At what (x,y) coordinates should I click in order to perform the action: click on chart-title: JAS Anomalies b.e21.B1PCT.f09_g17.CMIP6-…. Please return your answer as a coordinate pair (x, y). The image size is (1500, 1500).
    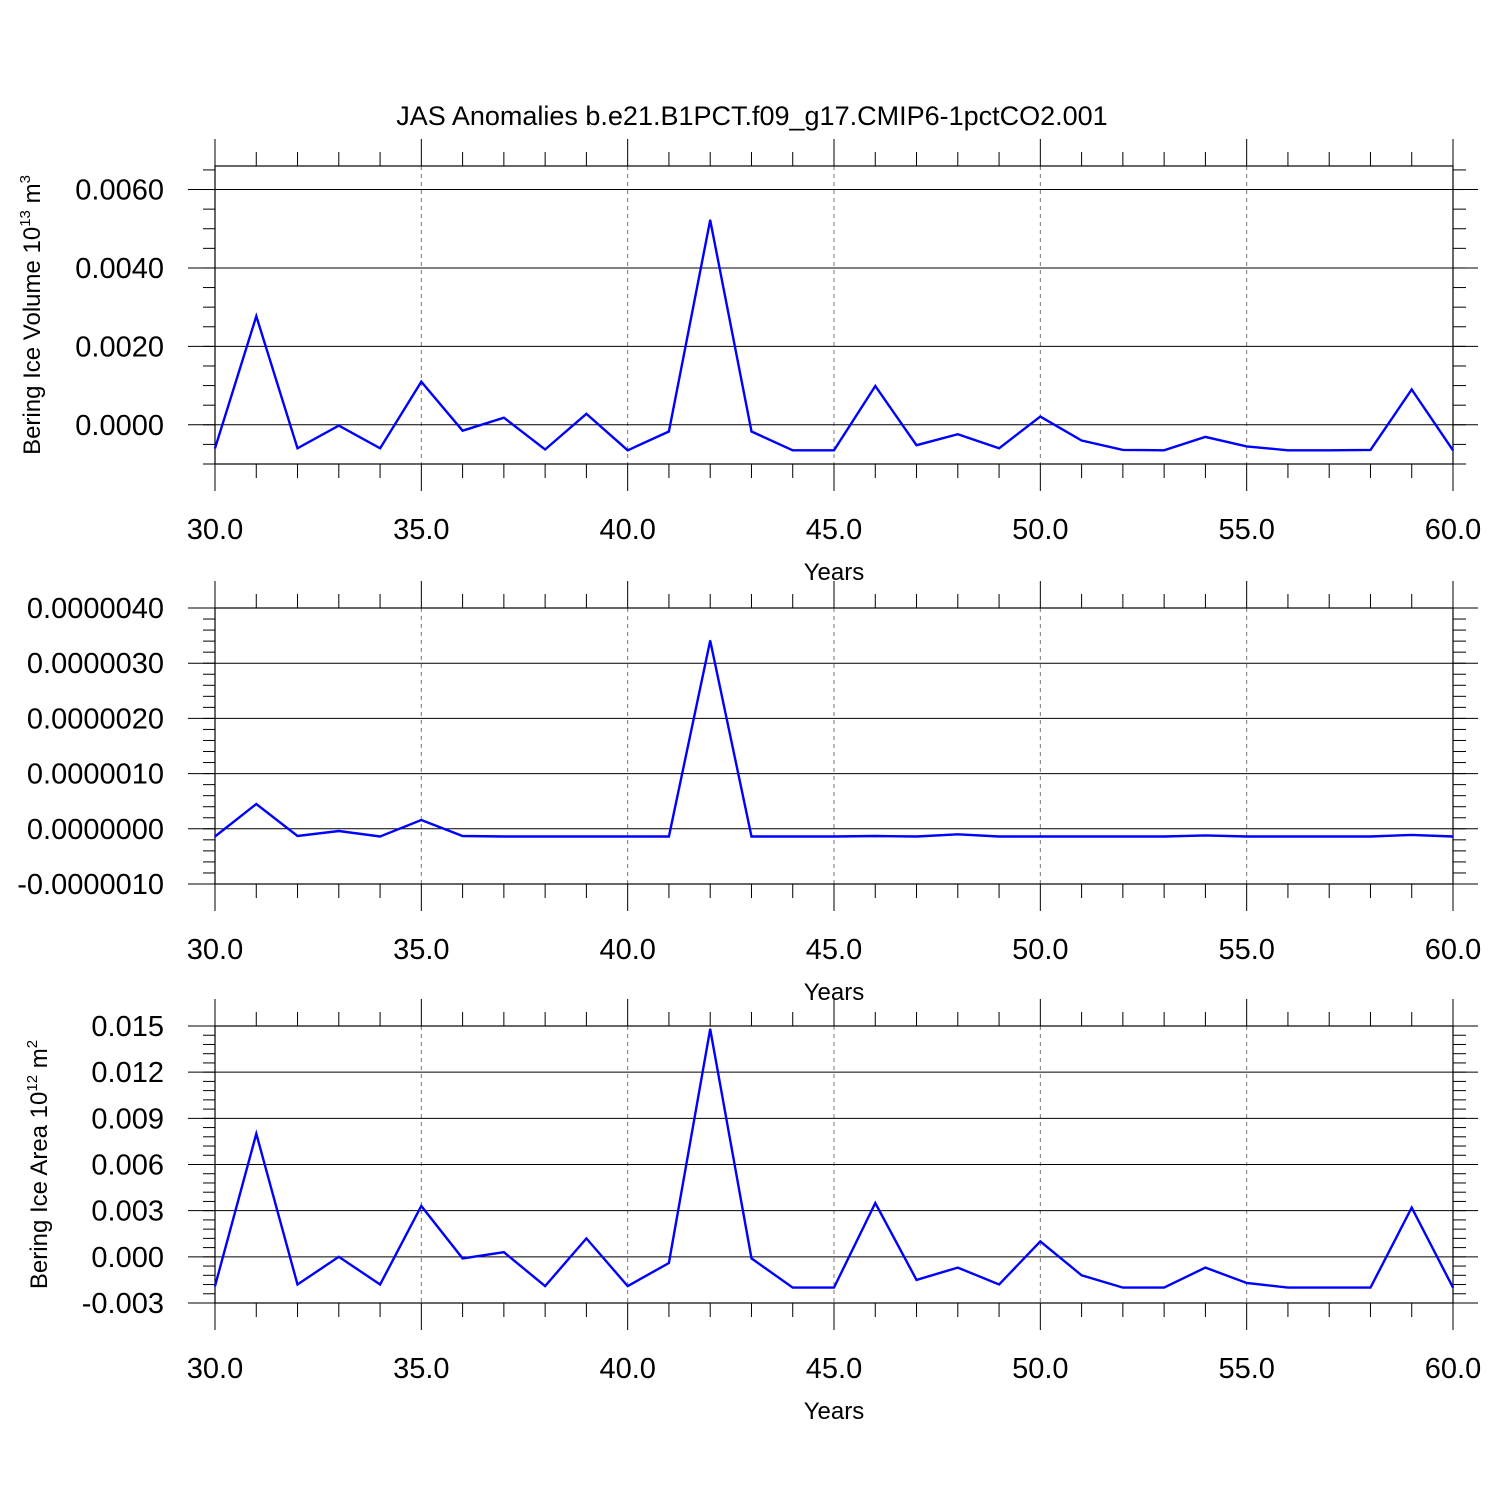
    Looking at the image, I should click on (751, 116).